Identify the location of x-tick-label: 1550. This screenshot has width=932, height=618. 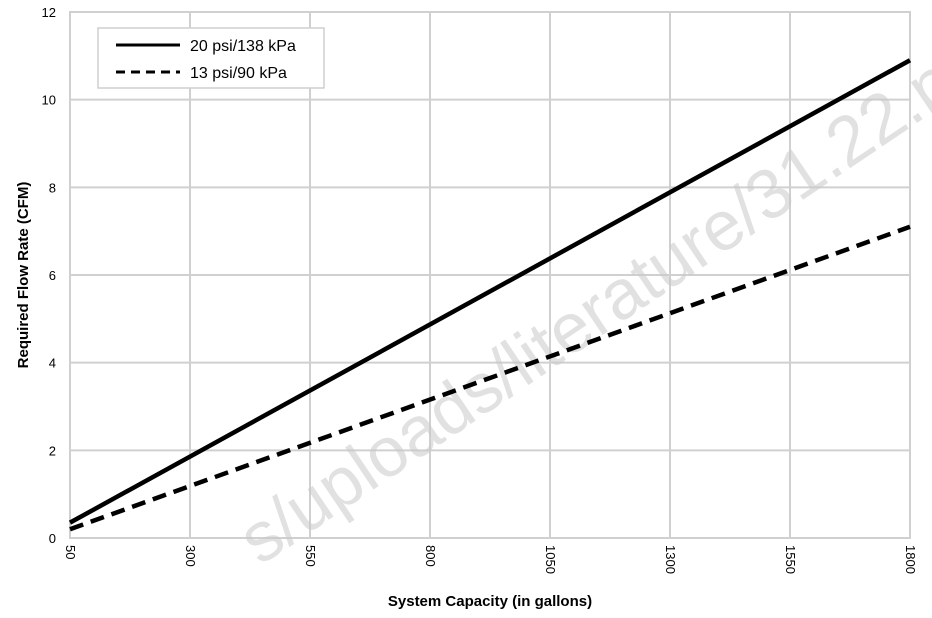
(790, 559).